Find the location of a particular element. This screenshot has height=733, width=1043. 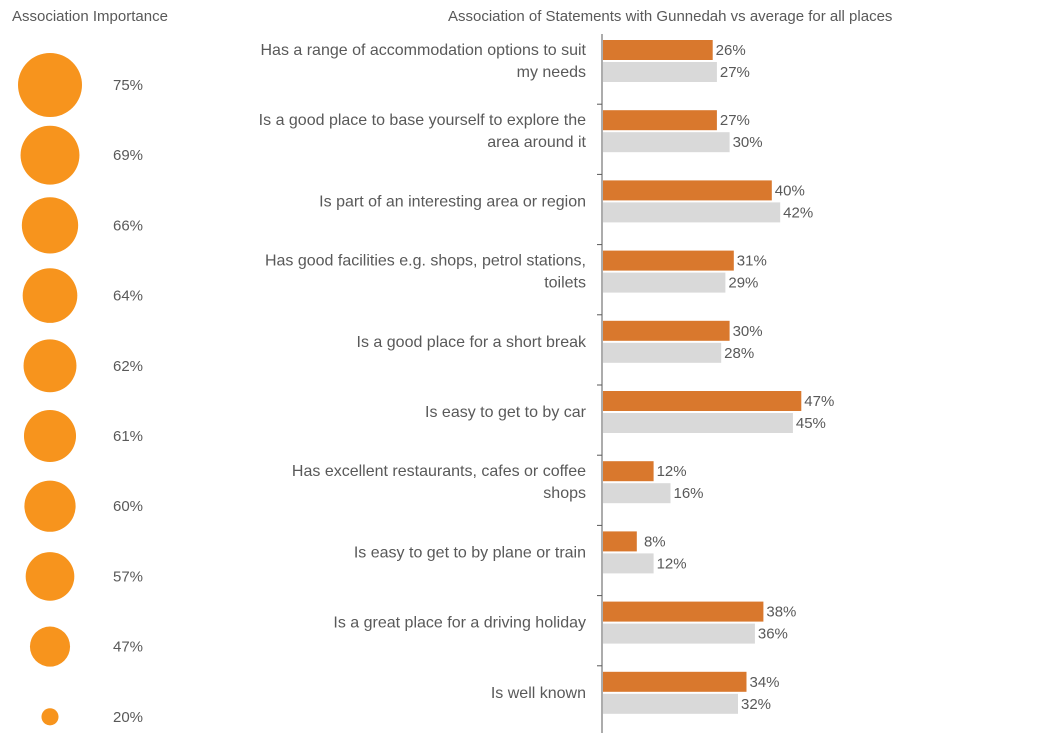

category-label: toilets is located at coordinates (565, 283).